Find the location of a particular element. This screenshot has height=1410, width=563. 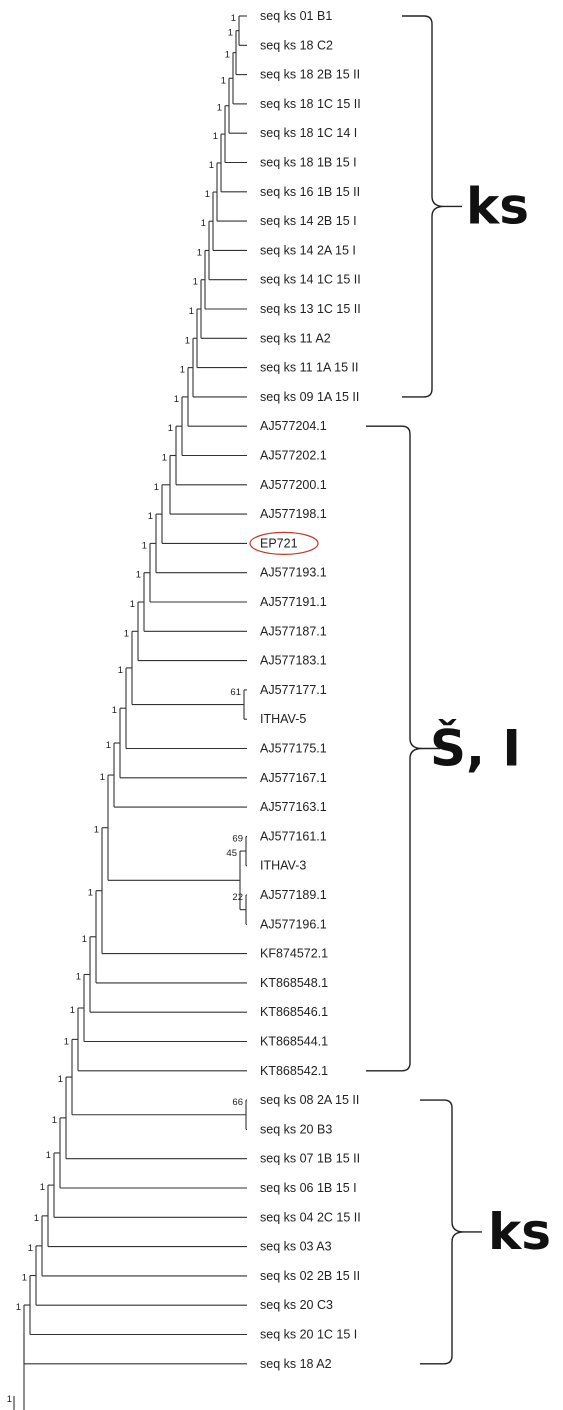

leaf-label: AJ577187.1 is located at coordinates (293, 631).